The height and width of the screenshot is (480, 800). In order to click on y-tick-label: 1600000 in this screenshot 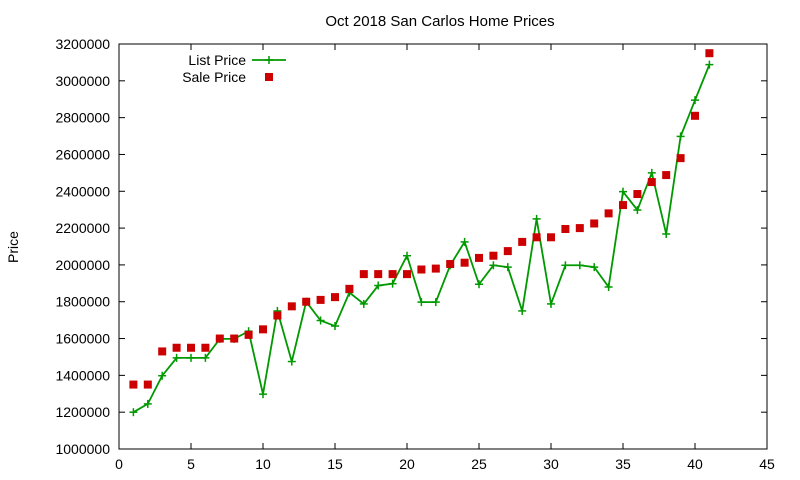, I will do `click(82, 339)`.